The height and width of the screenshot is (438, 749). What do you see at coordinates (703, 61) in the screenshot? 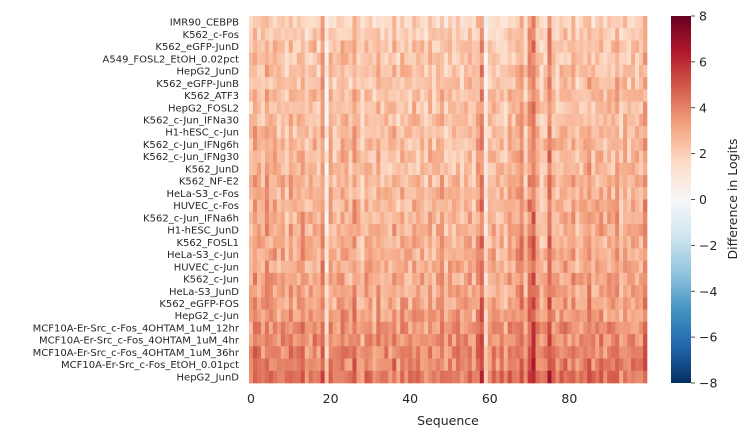
I see `colorbar-tick-label: 6` at bounding box center [703, 61].